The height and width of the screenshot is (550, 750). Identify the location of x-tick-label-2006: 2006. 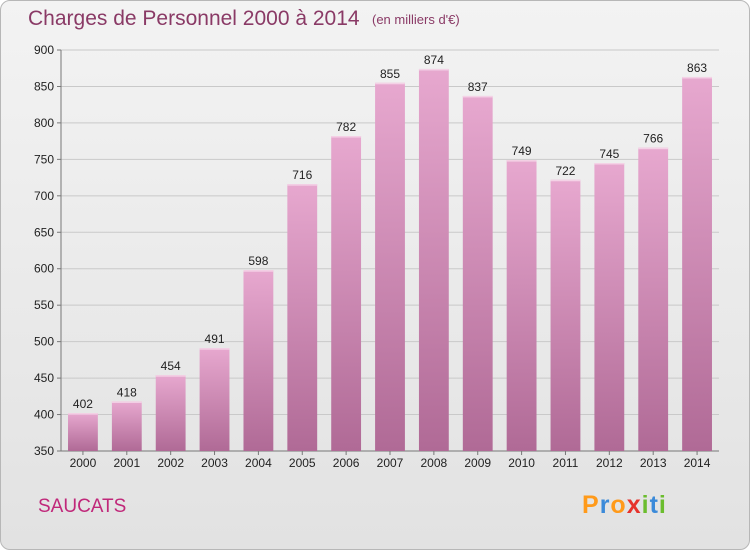
(346, 463).